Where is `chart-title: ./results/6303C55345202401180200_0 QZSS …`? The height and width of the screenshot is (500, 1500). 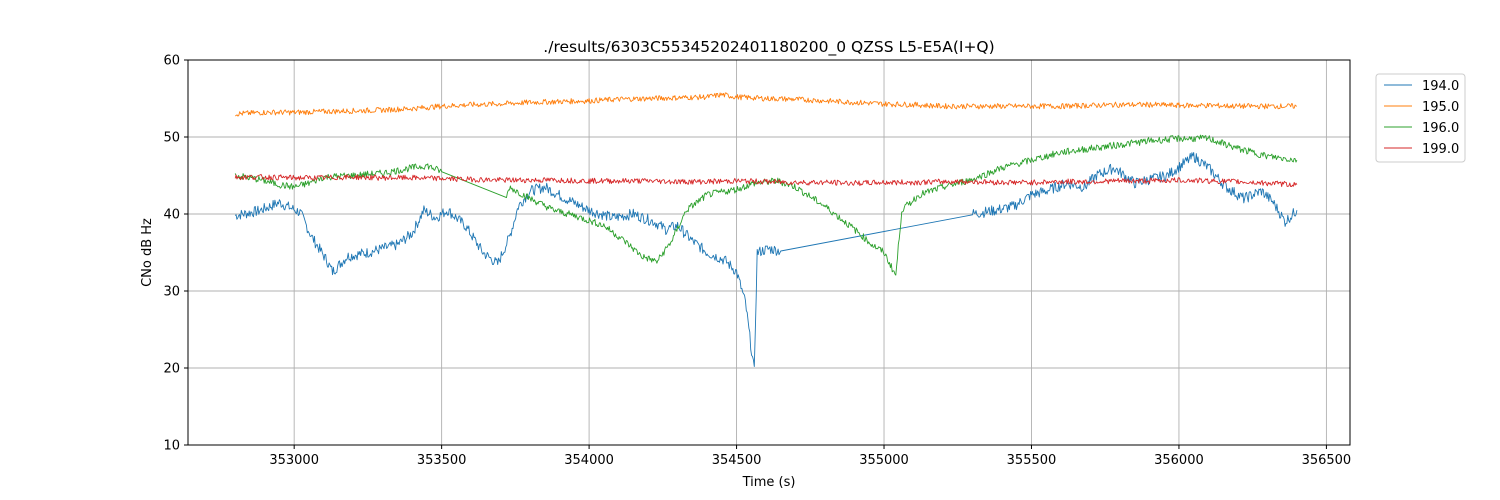 chart-title: ./results/6303C55345202401180200_0 QZSS … is located at coordinates (768, 47).